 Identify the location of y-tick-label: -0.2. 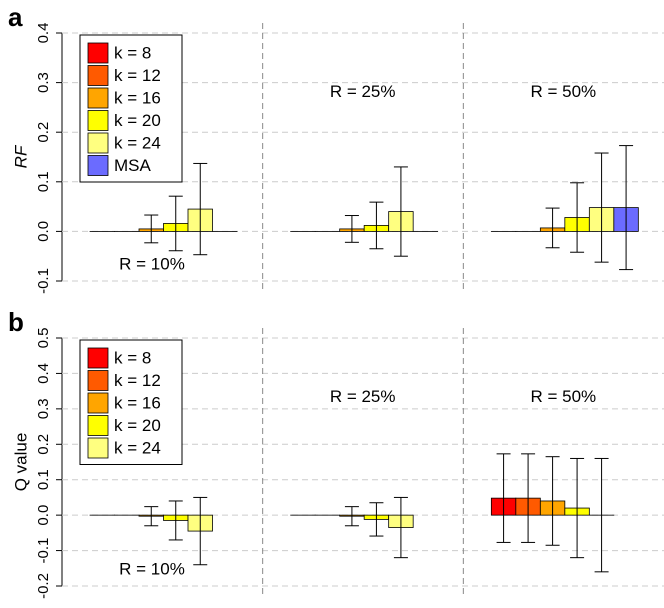
(43, 586).